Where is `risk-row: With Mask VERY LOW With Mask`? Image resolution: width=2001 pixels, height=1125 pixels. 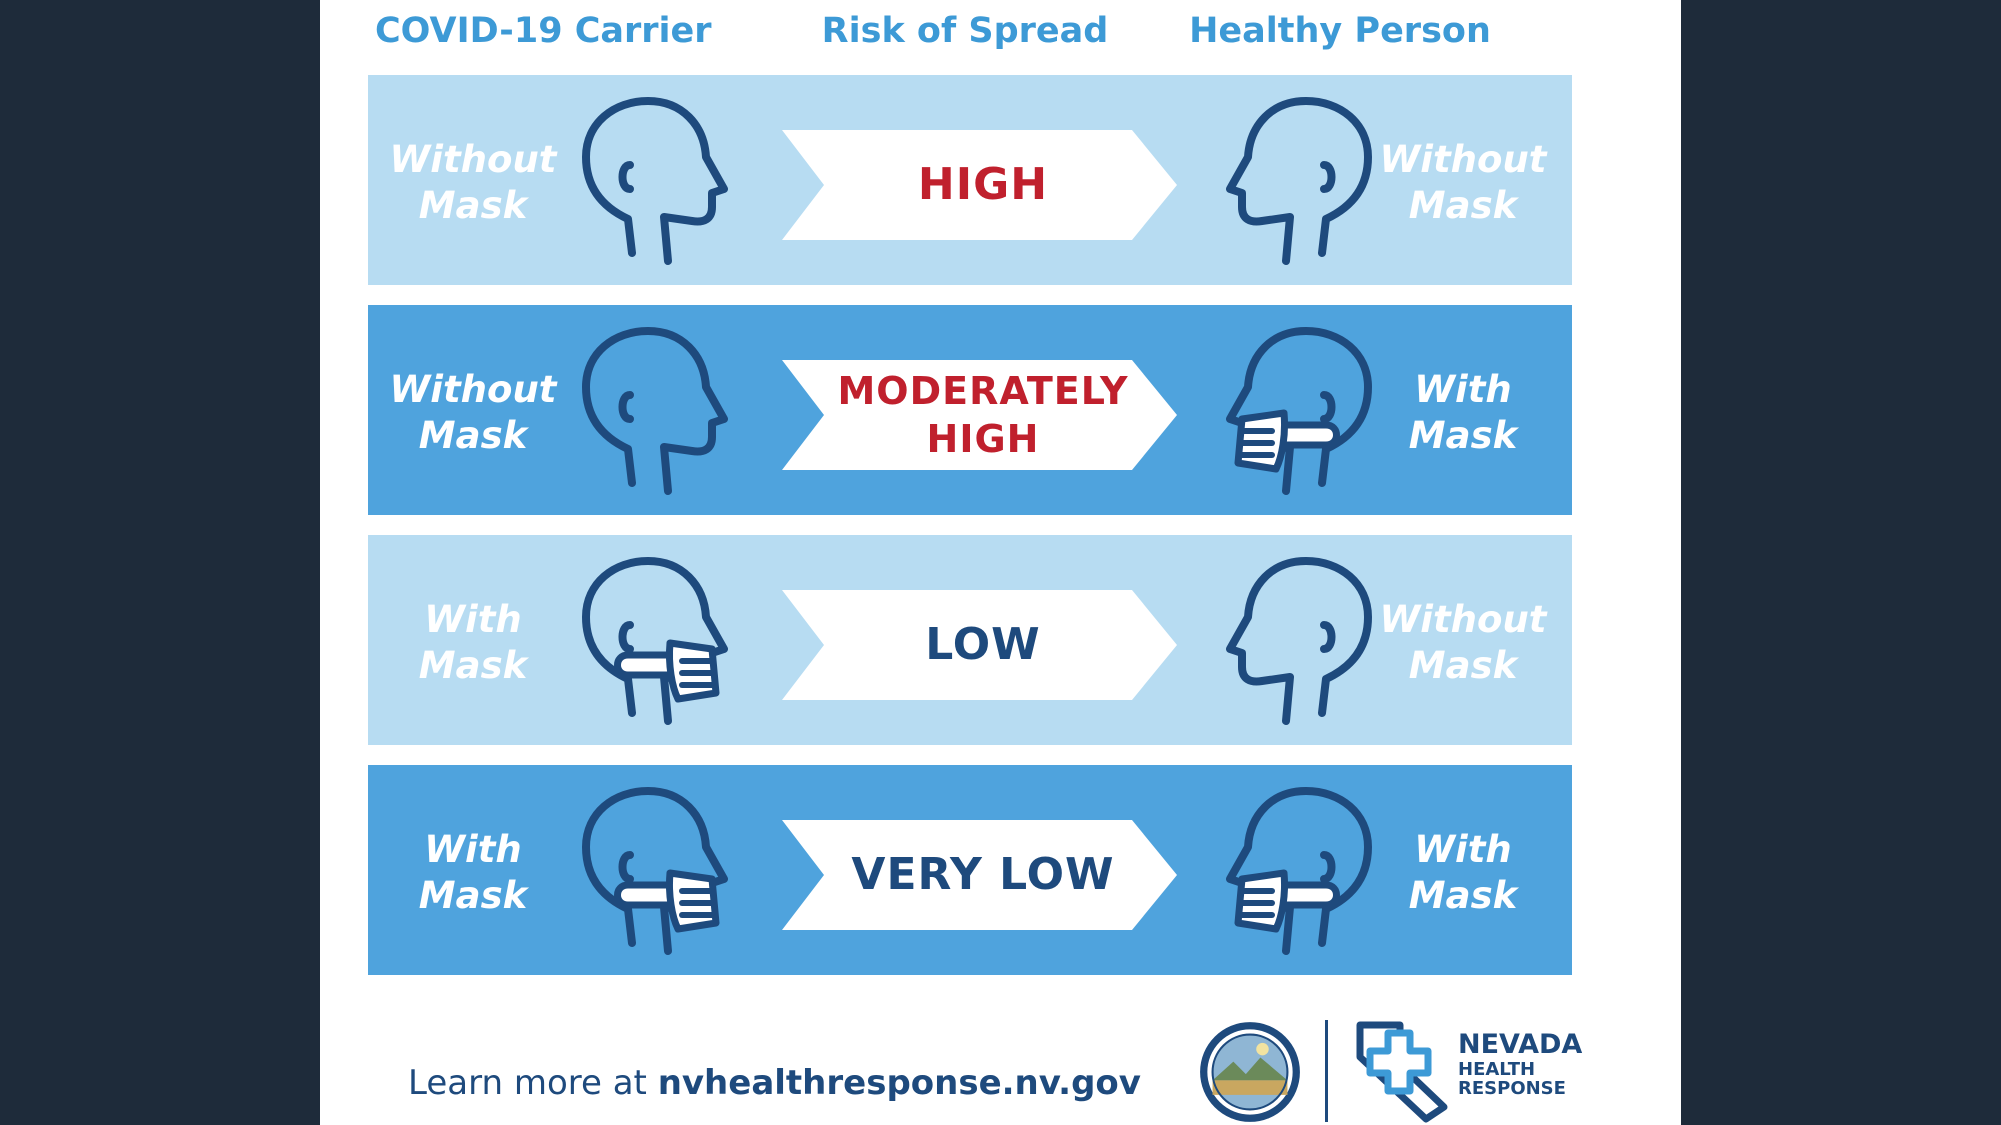 risk-row: With Mask VERY LOW With Mask is located at coordinates (970, 870).